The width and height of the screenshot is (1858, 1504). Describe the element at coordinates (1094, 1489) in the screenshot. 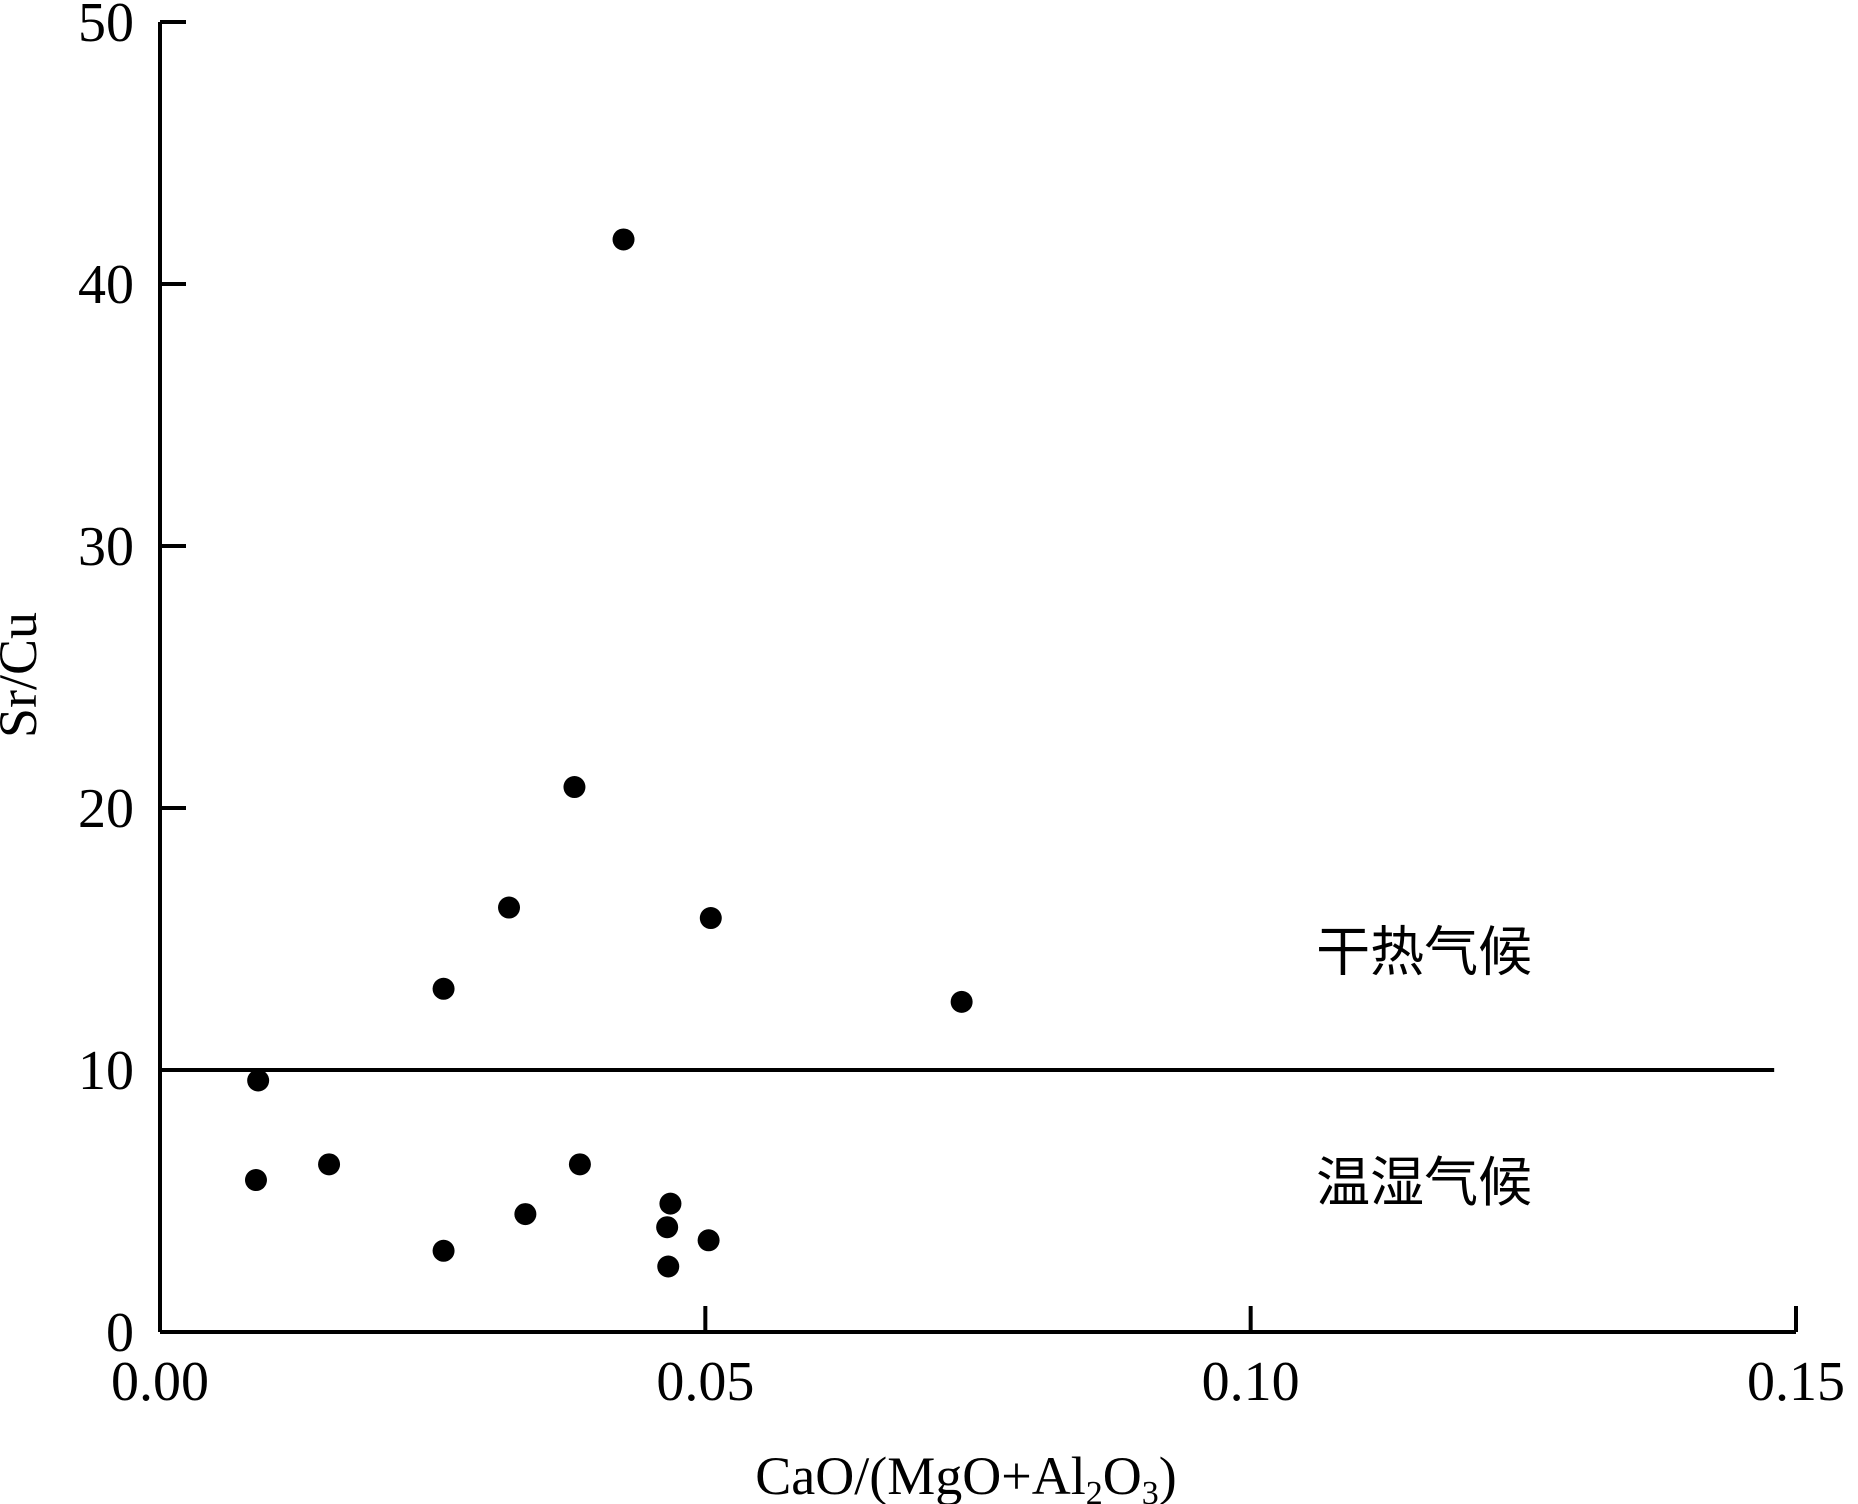

I see `x-axis-label-subscript: 2` at that location.